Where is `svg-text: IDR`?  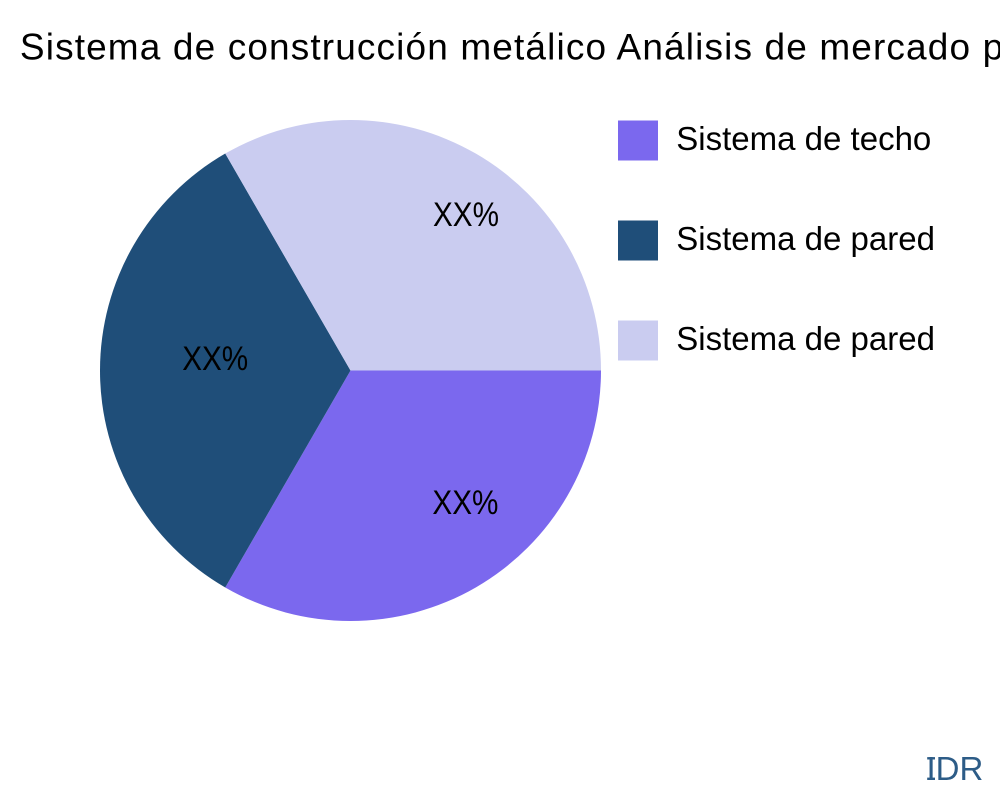 svg-text: IDR is located at coordinates (955, 768).